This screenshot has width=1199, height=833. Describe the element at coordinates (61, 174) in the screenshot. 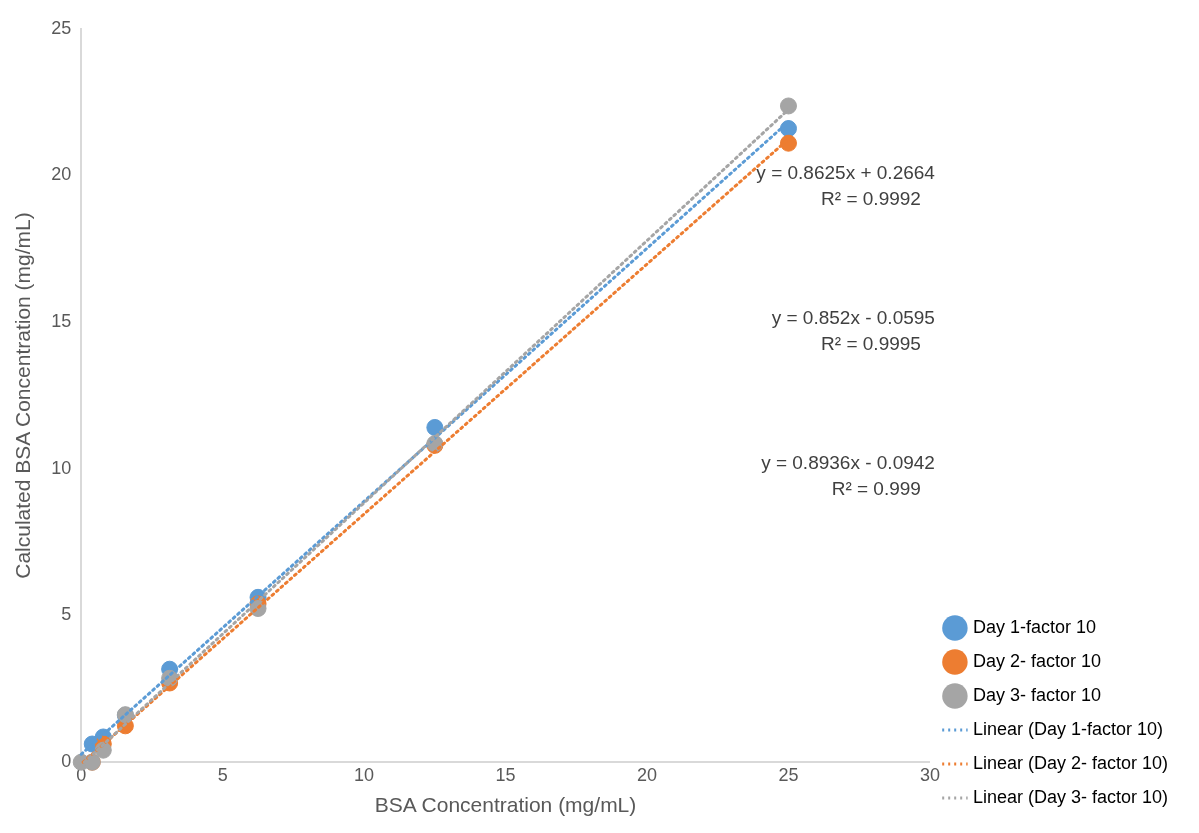

I see `y-tick-label: 20` at that location.